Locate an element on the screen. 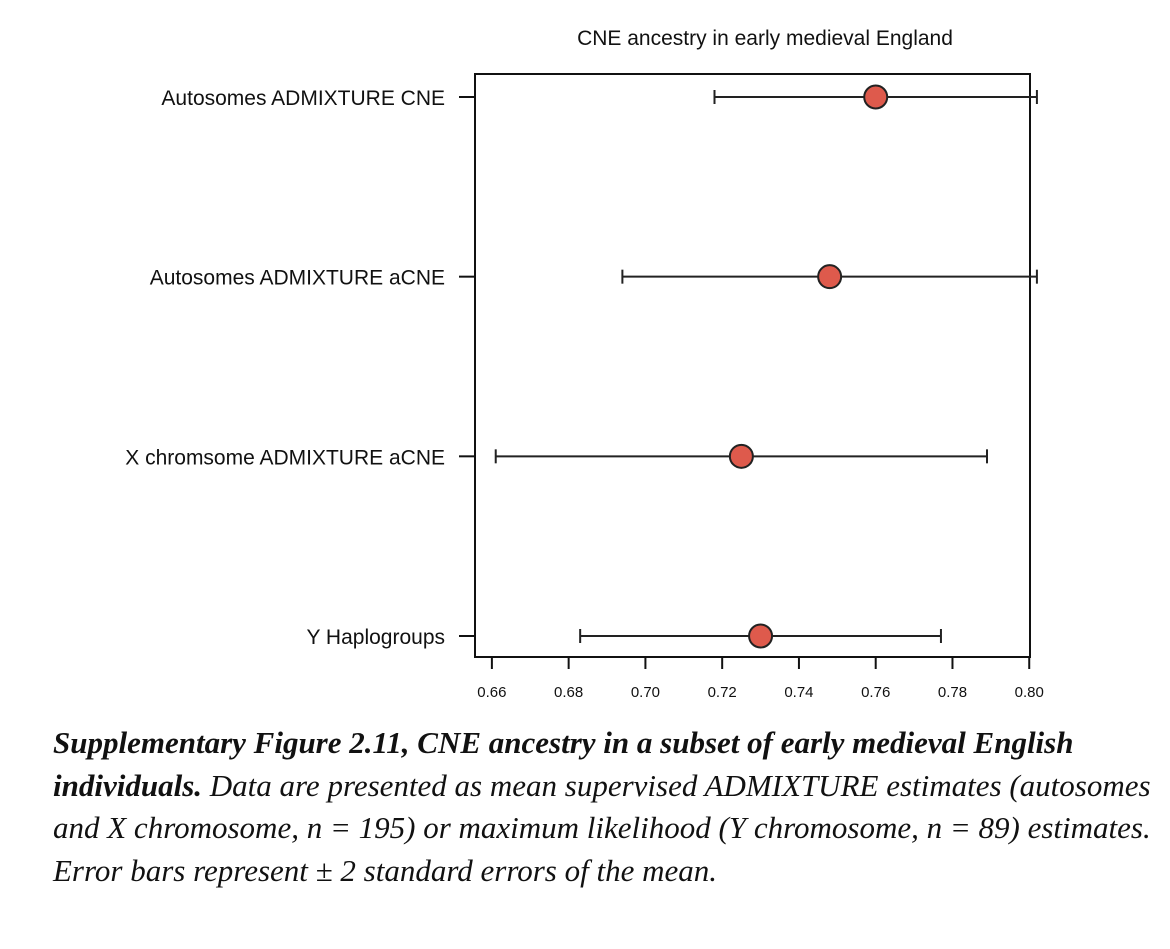  y-tick-label: Autosomes ADMIXTURE aCNE is located at coordinates (297, 278).